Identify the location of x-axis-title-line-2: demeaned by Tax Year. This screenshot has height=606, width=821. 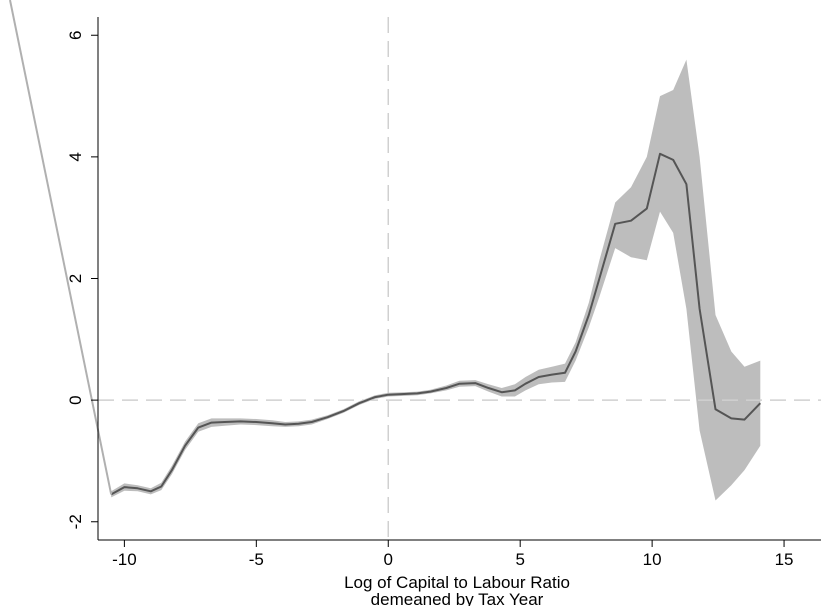
(457, 598).